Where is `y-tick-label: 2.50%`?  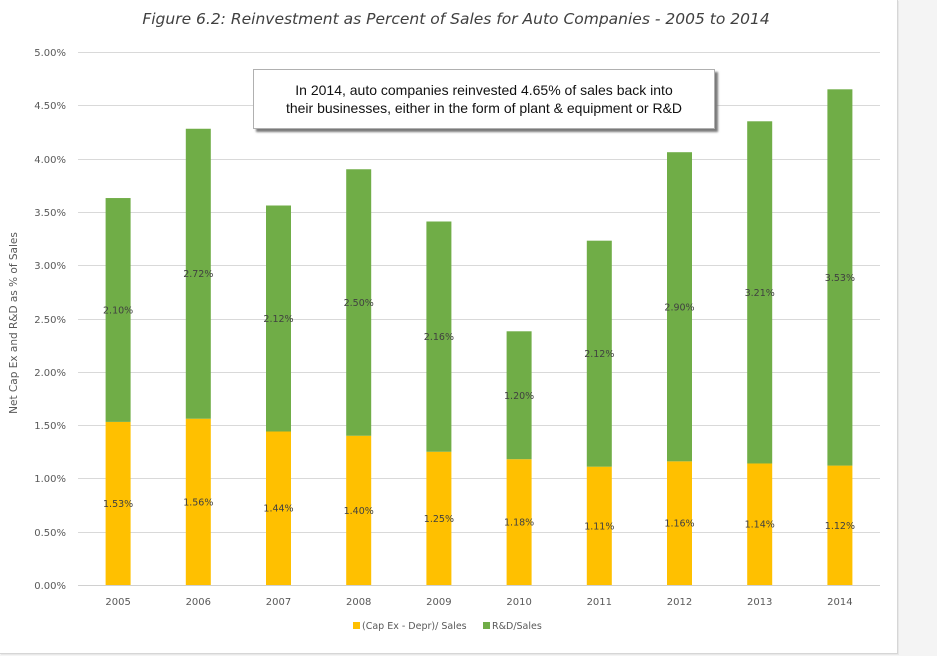 y-tick-label: 2.50% is located at coordinates (50, 320).